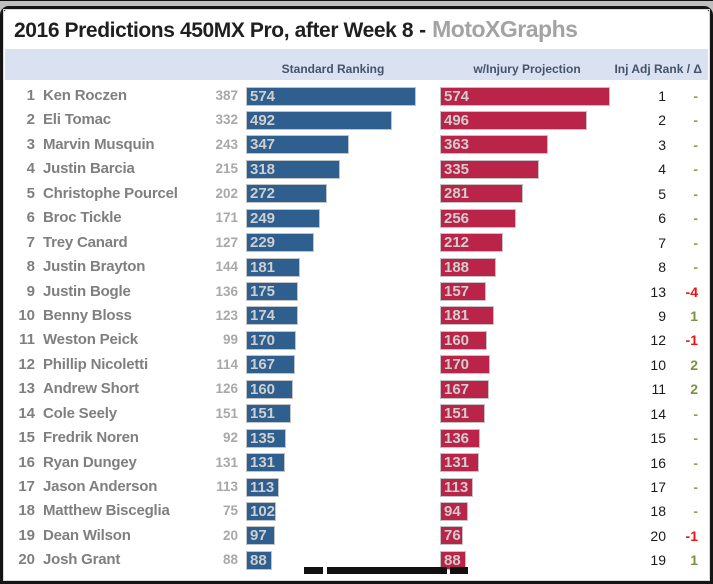  What do you see at coordinates (356, 267) in the screenshot?
I see `table-row: 8 Justin Brayton 144 181 188 8 -` at bounding box center [356, 267].